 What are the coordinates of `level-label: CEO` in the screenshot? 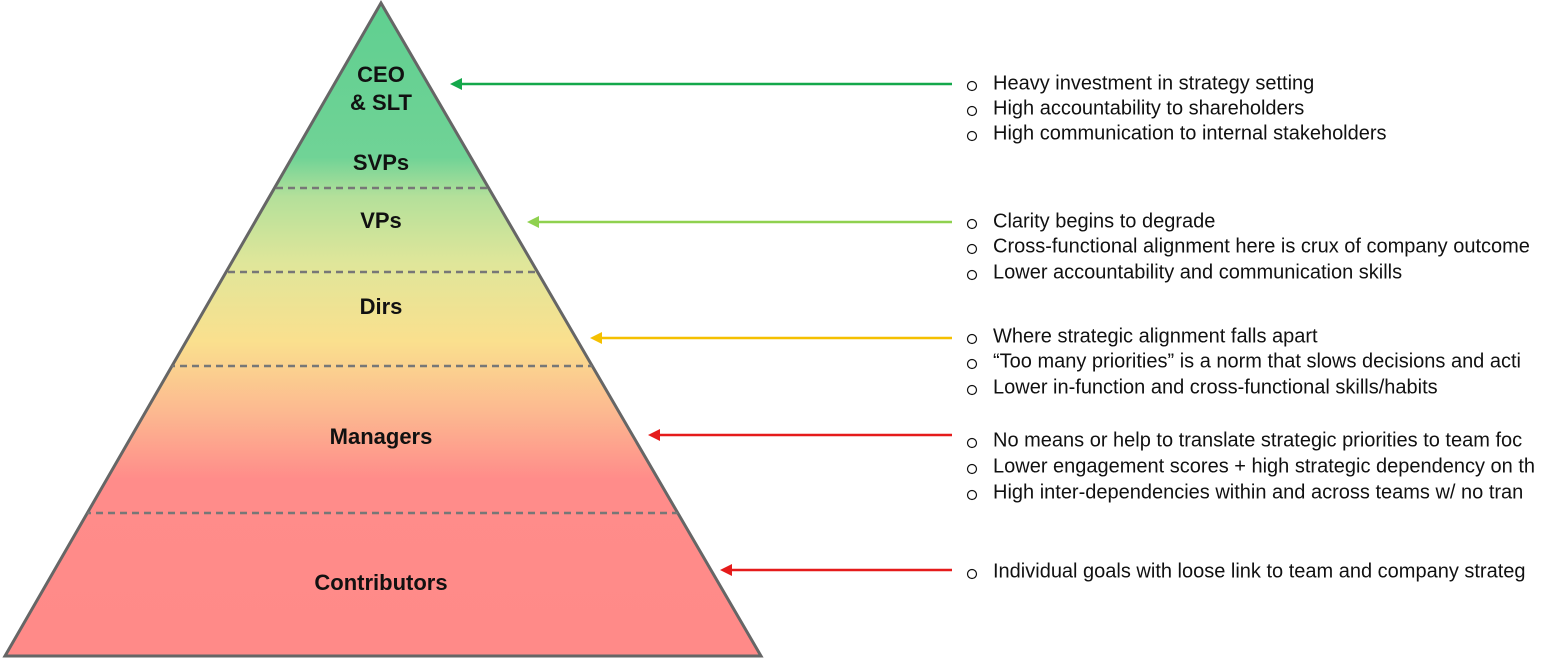 It's located at (381, 74).